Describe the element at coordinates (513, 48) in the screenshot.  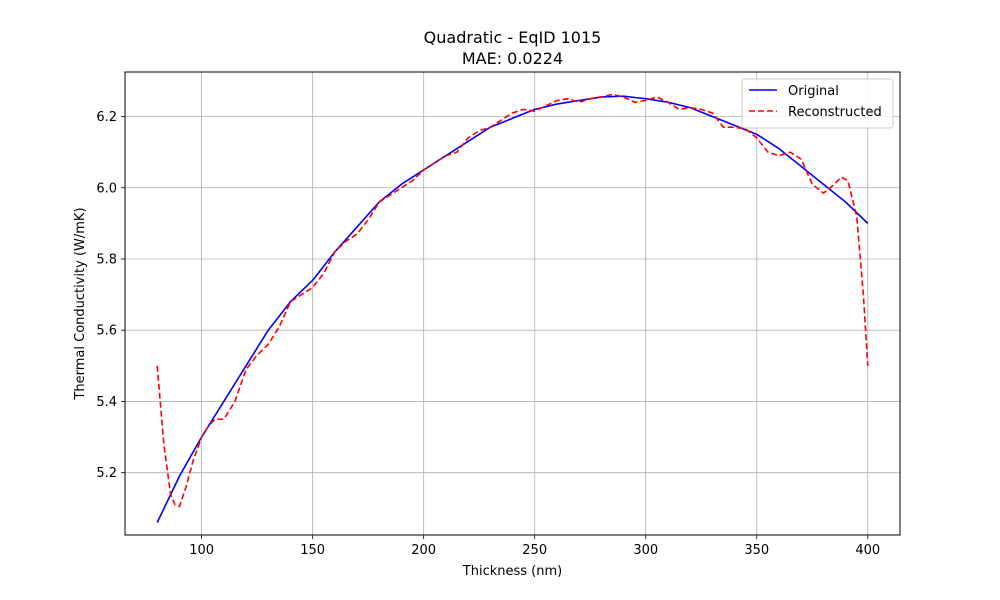
I see `chart-title-group: Quadratic - EqID 1015 MAE: 0.0224` at that location.